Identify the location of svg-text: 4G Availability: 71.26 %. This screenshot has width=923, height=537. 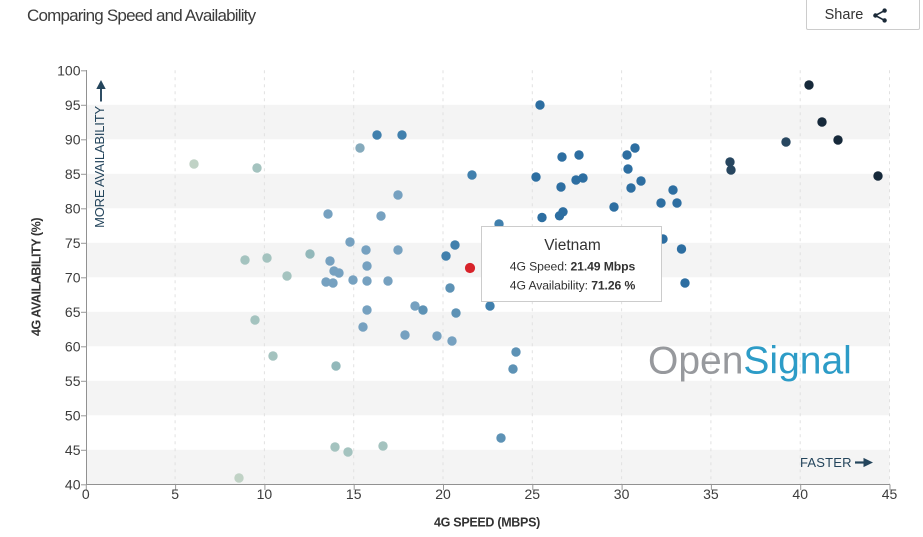
(573, 285).